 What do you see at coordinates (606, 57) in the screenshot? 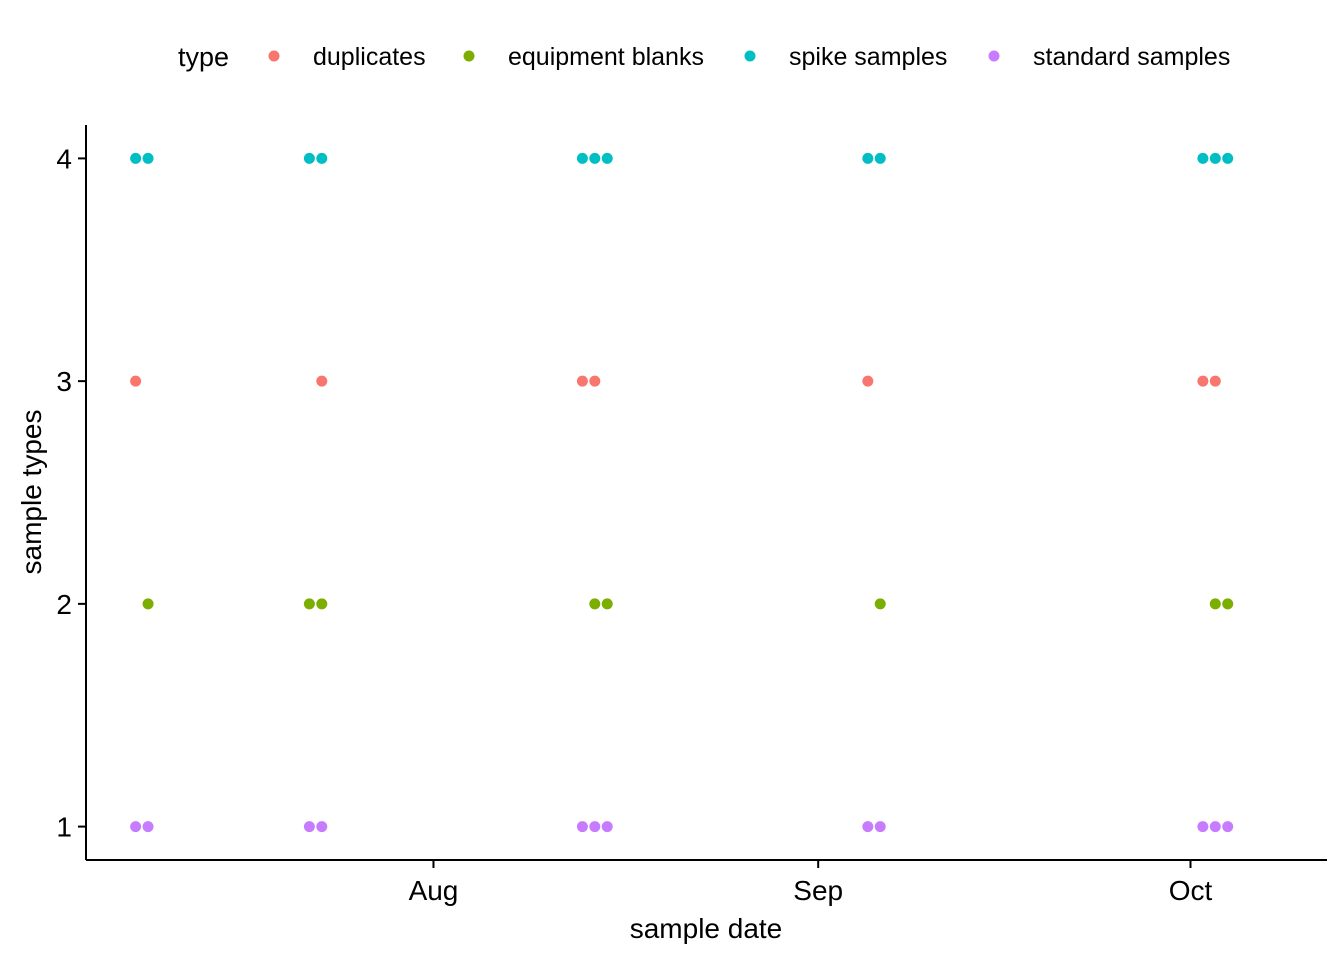
I see `legend-label-equipment-blanks: equipment blanks` at bounding box center [606, 57].